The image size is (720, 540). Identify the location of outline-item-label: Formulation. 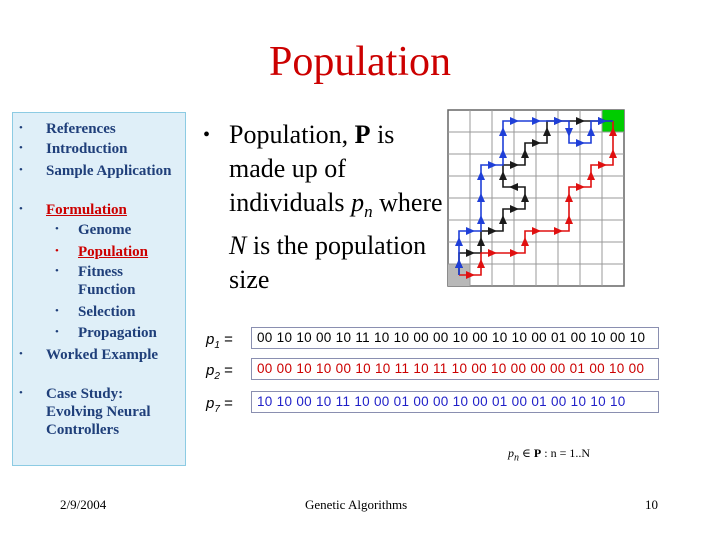
(86, 210).